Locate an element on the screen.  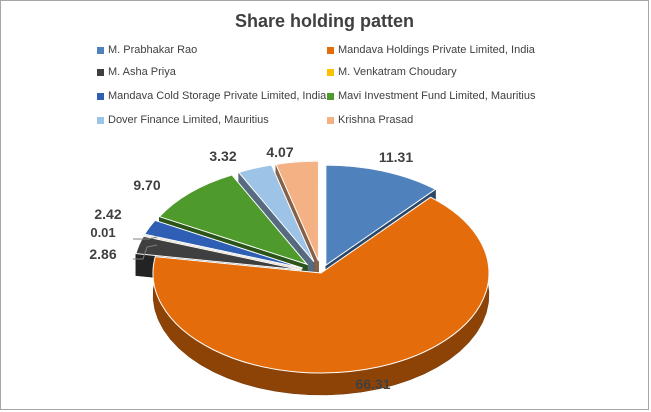
legend-item-mavi-investment: Mavi Investment Fund Limited, Mauritius is located at coordinates (431, 96).